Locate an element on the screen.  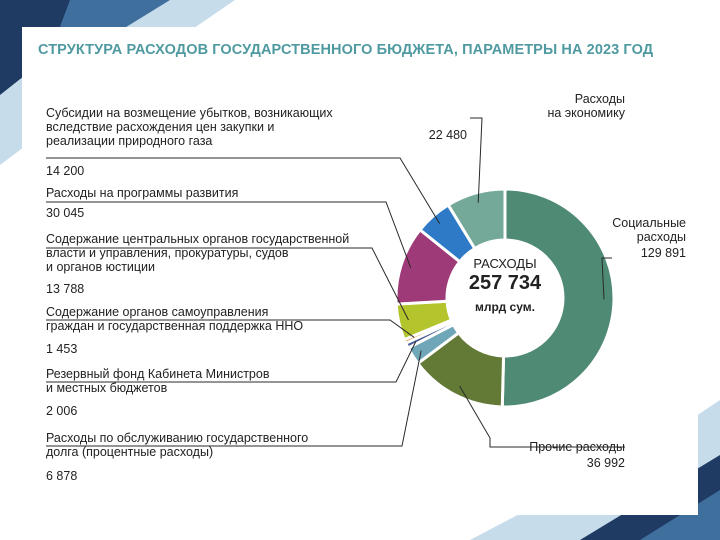
donut-slice-social is located at coordinates (558, 298).